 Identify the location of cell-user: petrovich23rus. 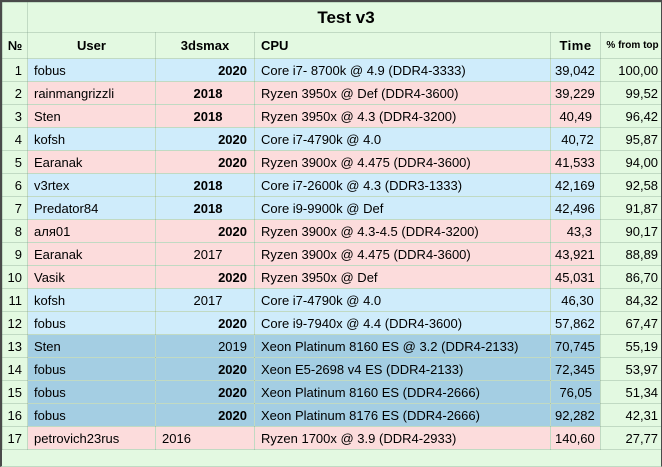
(91, 438).